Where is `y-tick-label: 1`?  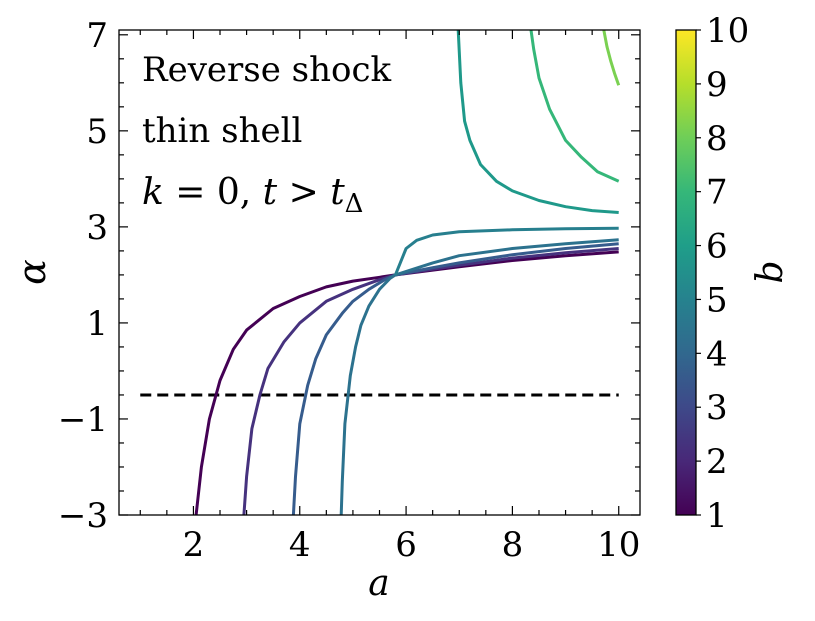
y-tick-label: 1 is located at coordinates (97, 324).